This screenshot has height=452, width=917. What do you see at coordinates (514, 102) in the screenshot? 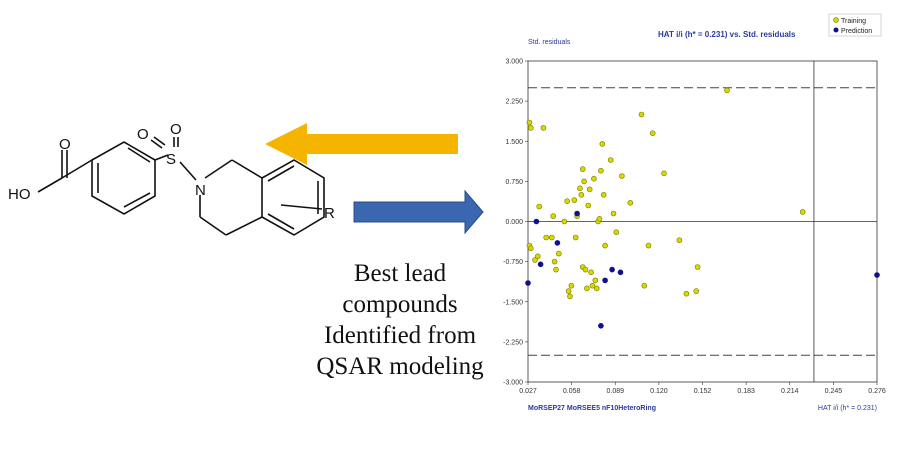
I see `y-tick-label: 2.250` at bounding box center [514, 102].